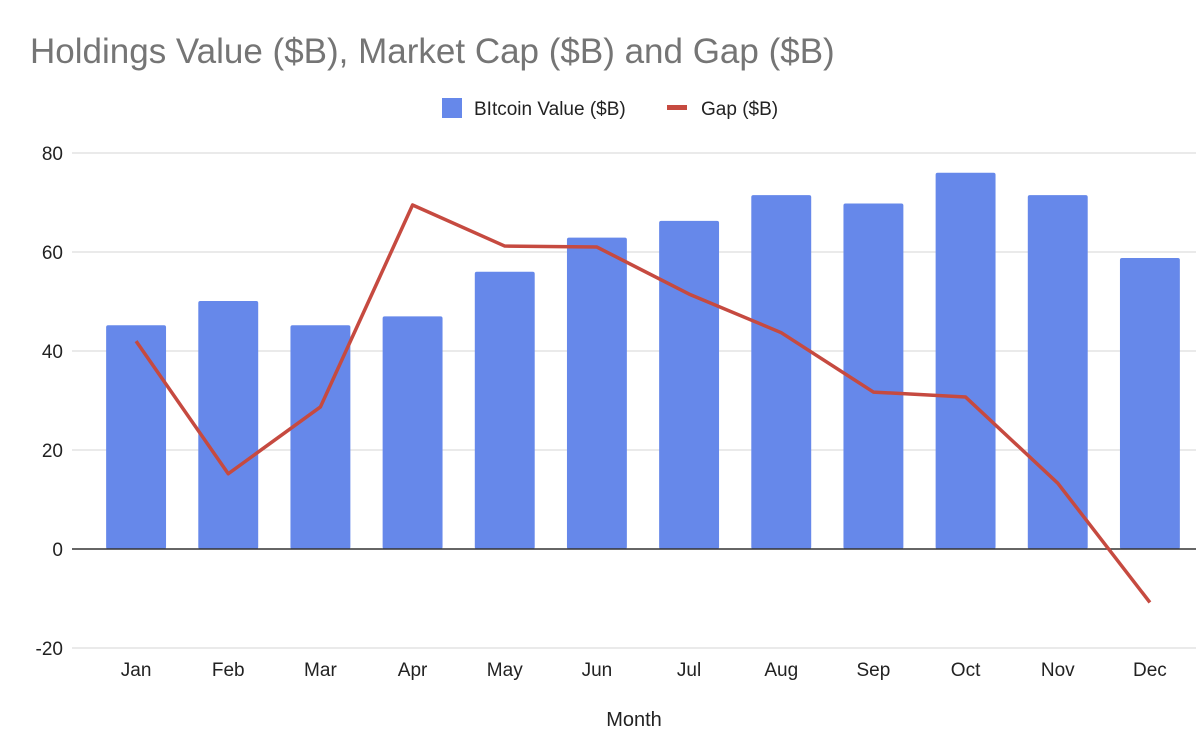 This screenshot has width=1200, height=742. What do you see at coordinates (1058, 670) in the screenshot?
I see `x-tick-label: Nov` at bounding box center [1058, 670].